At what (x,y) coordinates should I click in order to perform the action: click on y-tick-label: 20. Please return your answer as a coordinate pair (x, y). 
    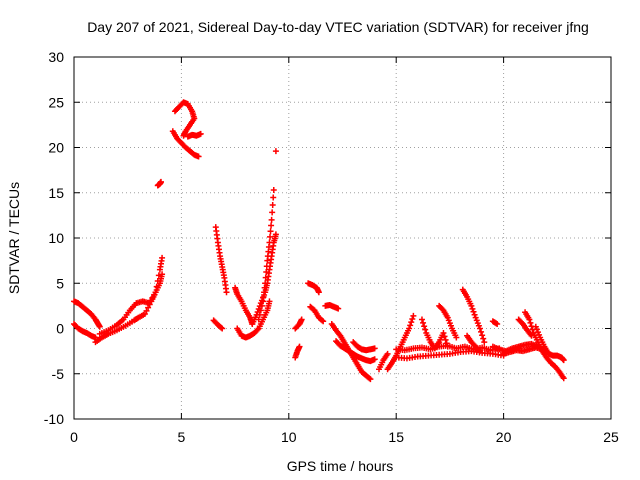
    Looking at the image, I should click on (56, 148).